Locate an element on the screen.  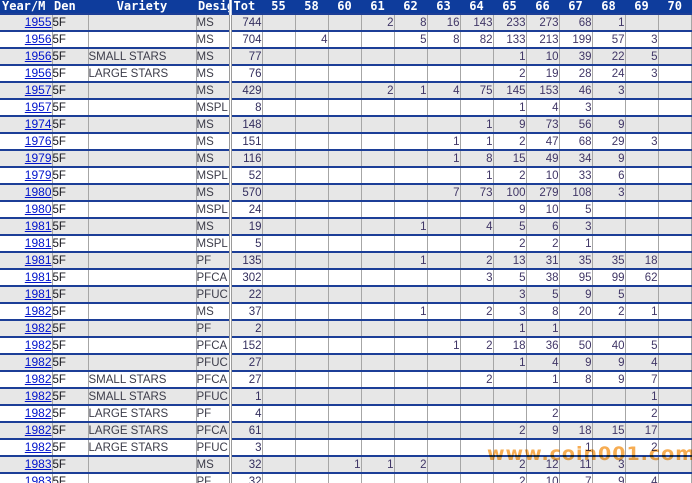
tot-cell: 570 is located at coordinates (245, 193).